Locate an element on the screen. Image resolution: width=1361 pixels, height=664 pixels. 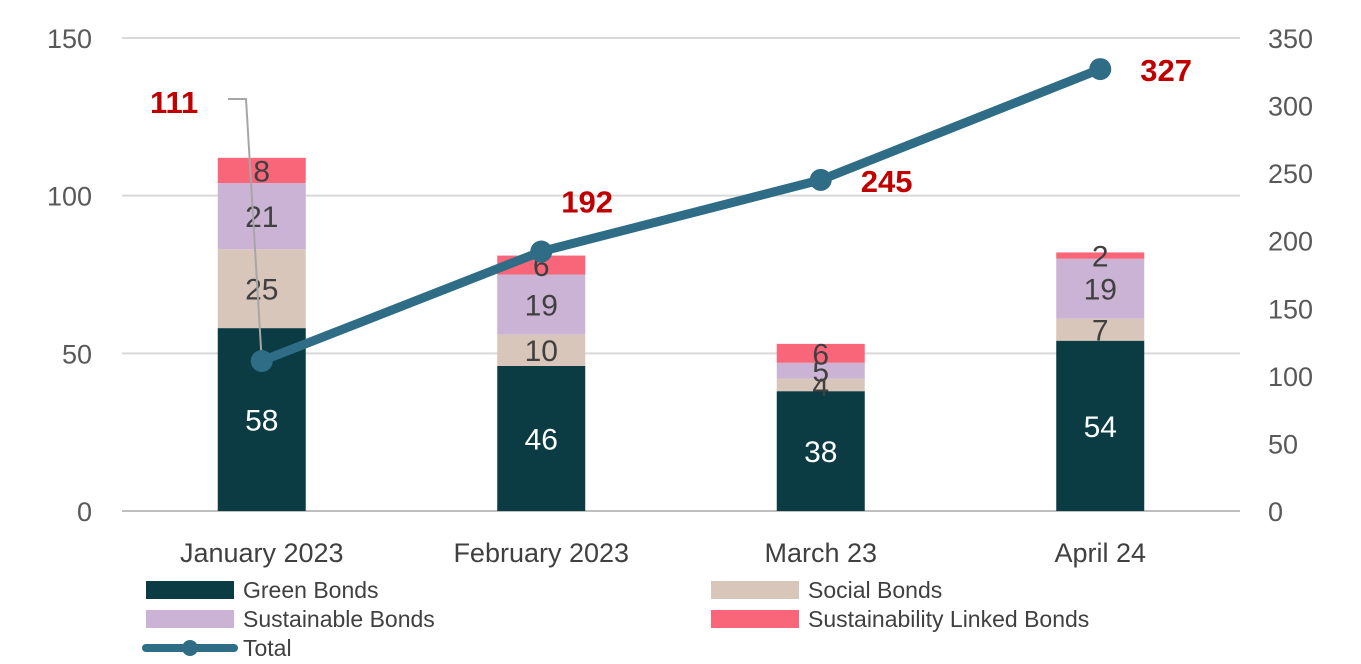
segment-label: 25 is located at coordinates (261, 290).